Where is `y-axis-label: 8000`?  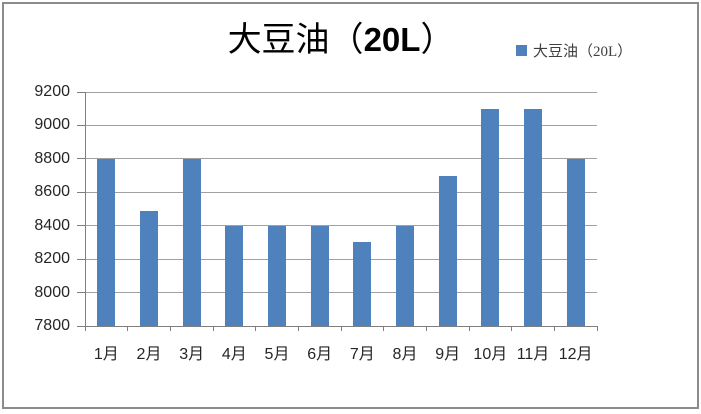
y-axis-label: 8000 is located at coordinates (52, 292).